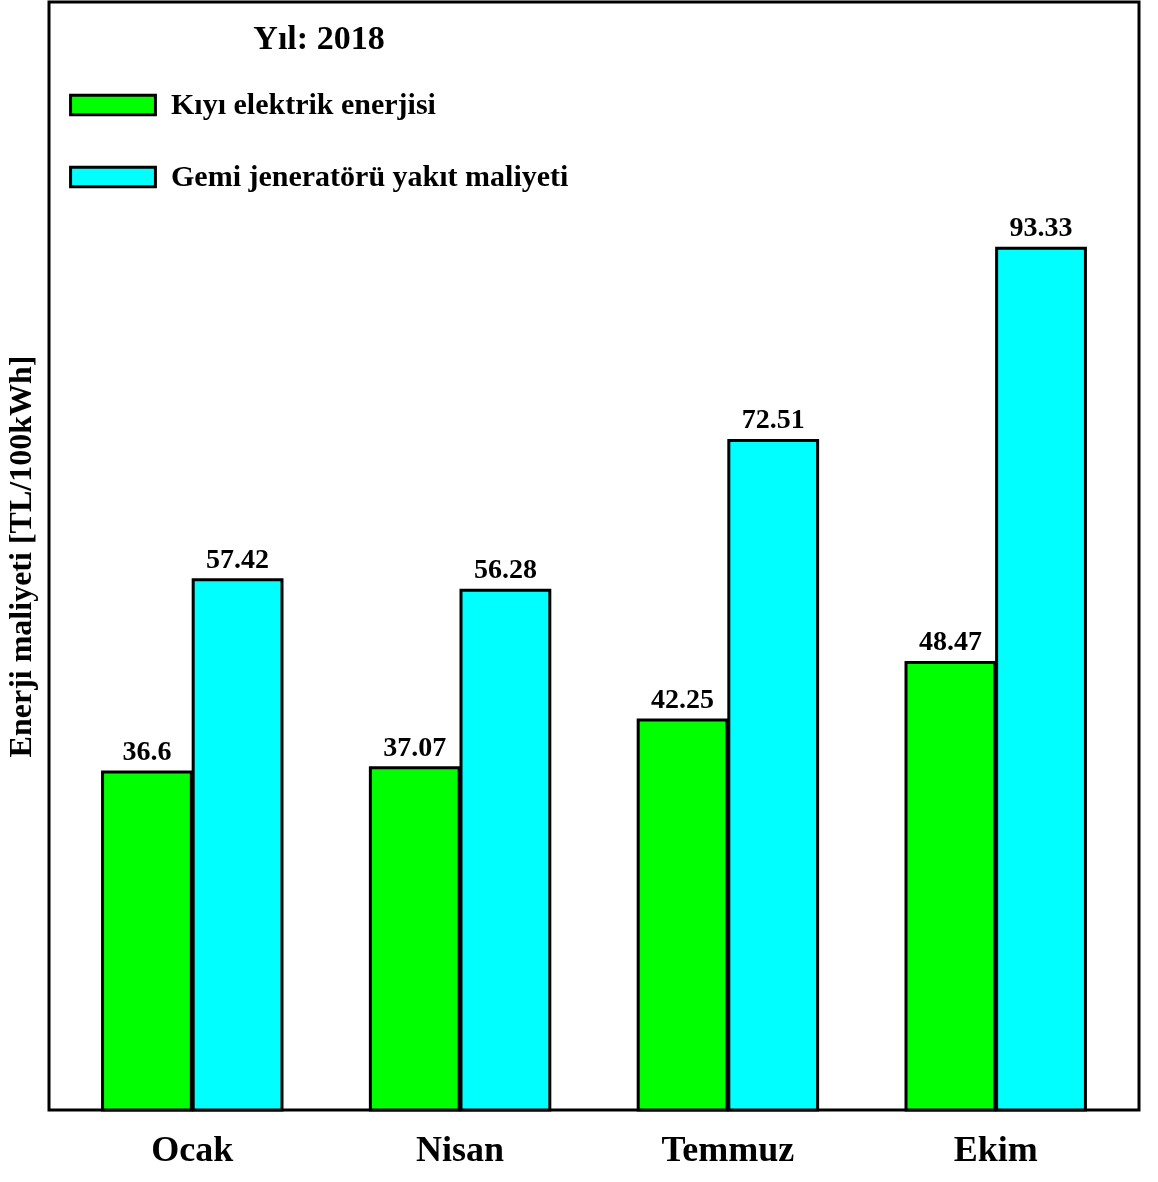  What do you see at coordinates (950, 641) in the screenshot?
I see `data-label: 48.47` at bounding box center [950, 641].